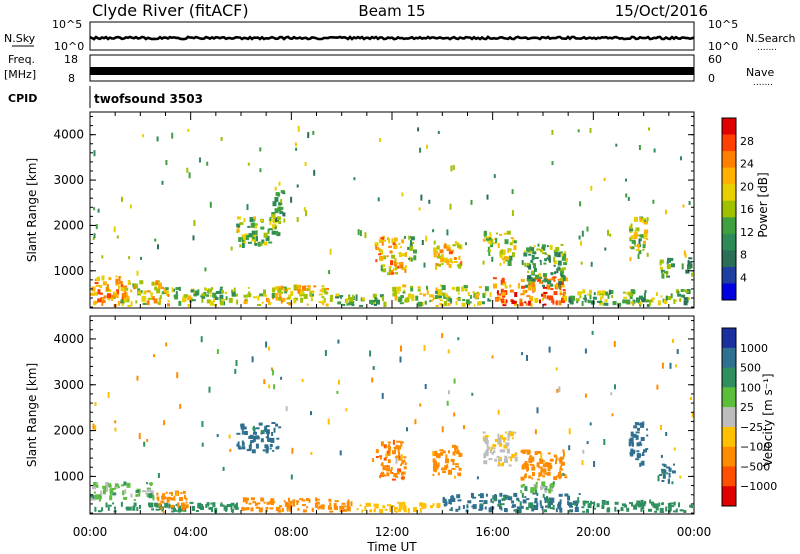  I want to click on freq-trace, so click(392, 71).